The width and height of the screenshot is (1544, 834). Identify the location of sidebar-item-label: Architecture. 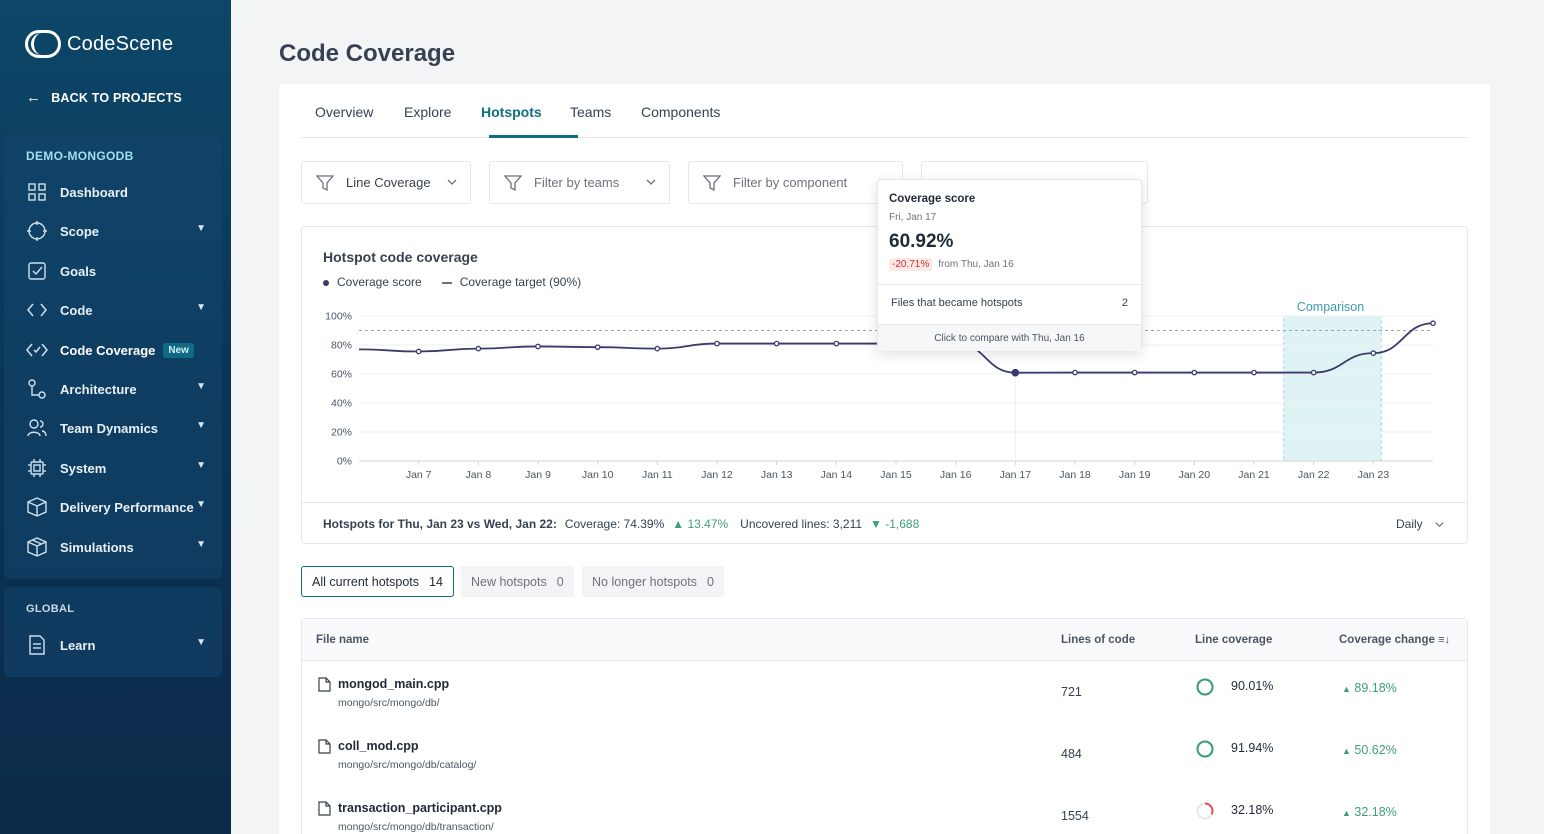
(98, 389).